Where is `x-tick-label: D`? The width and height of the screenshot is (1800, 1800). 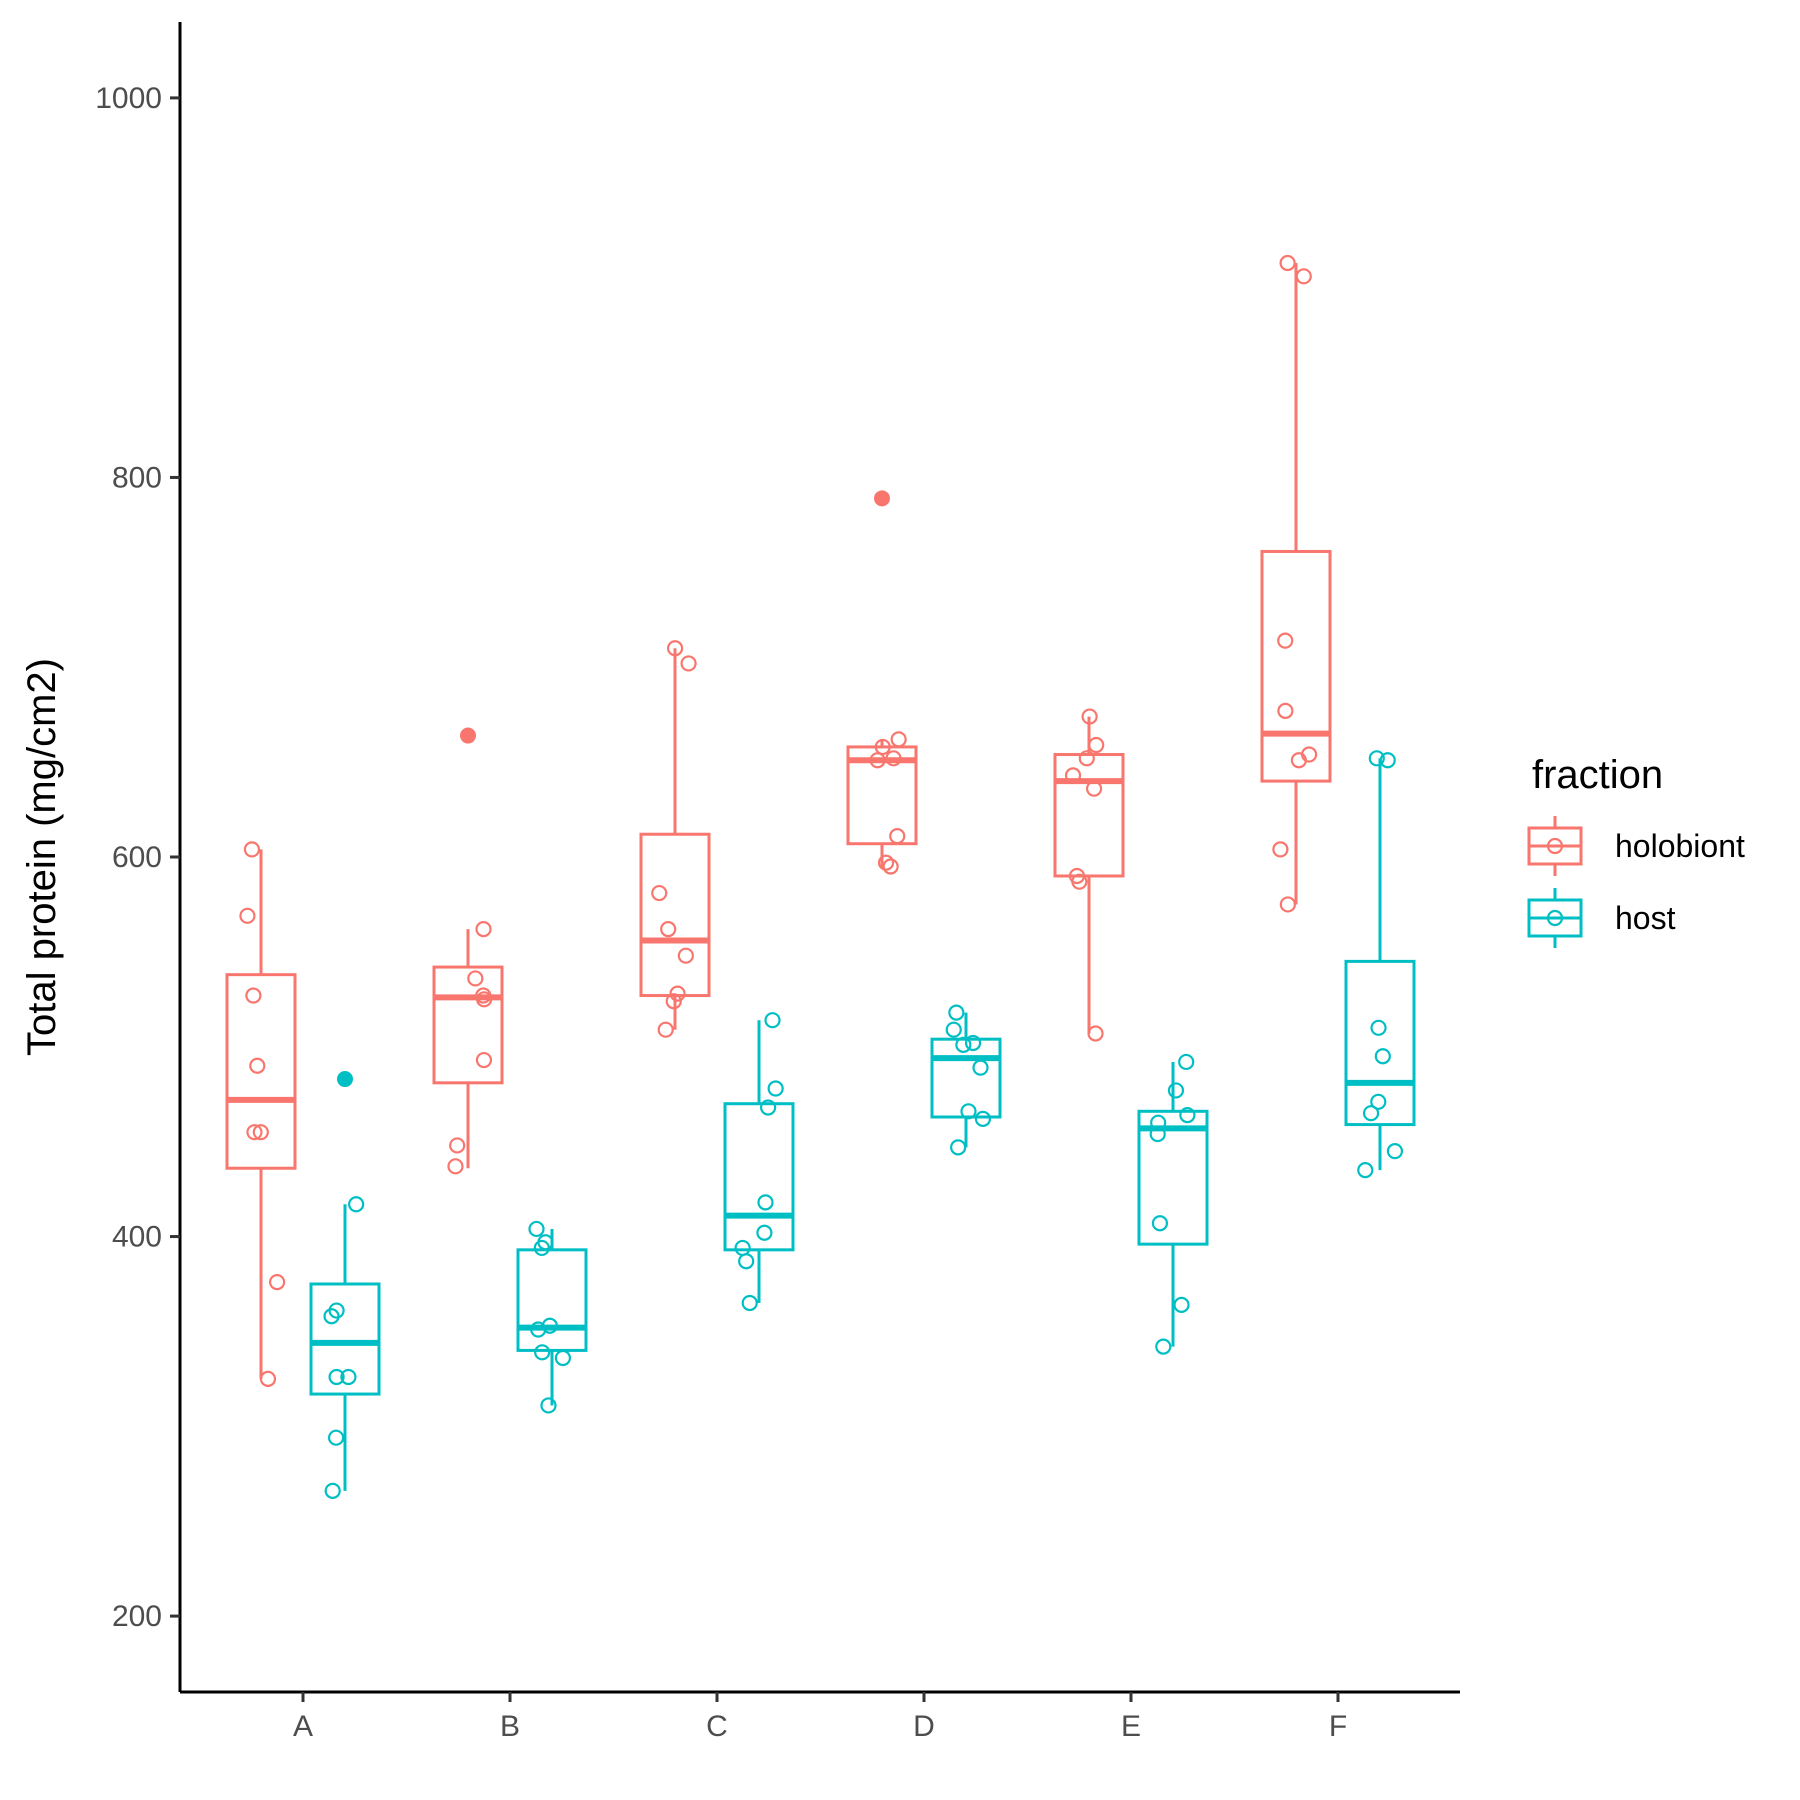
x-tick-label: D is located at coordinates (924, 1726).